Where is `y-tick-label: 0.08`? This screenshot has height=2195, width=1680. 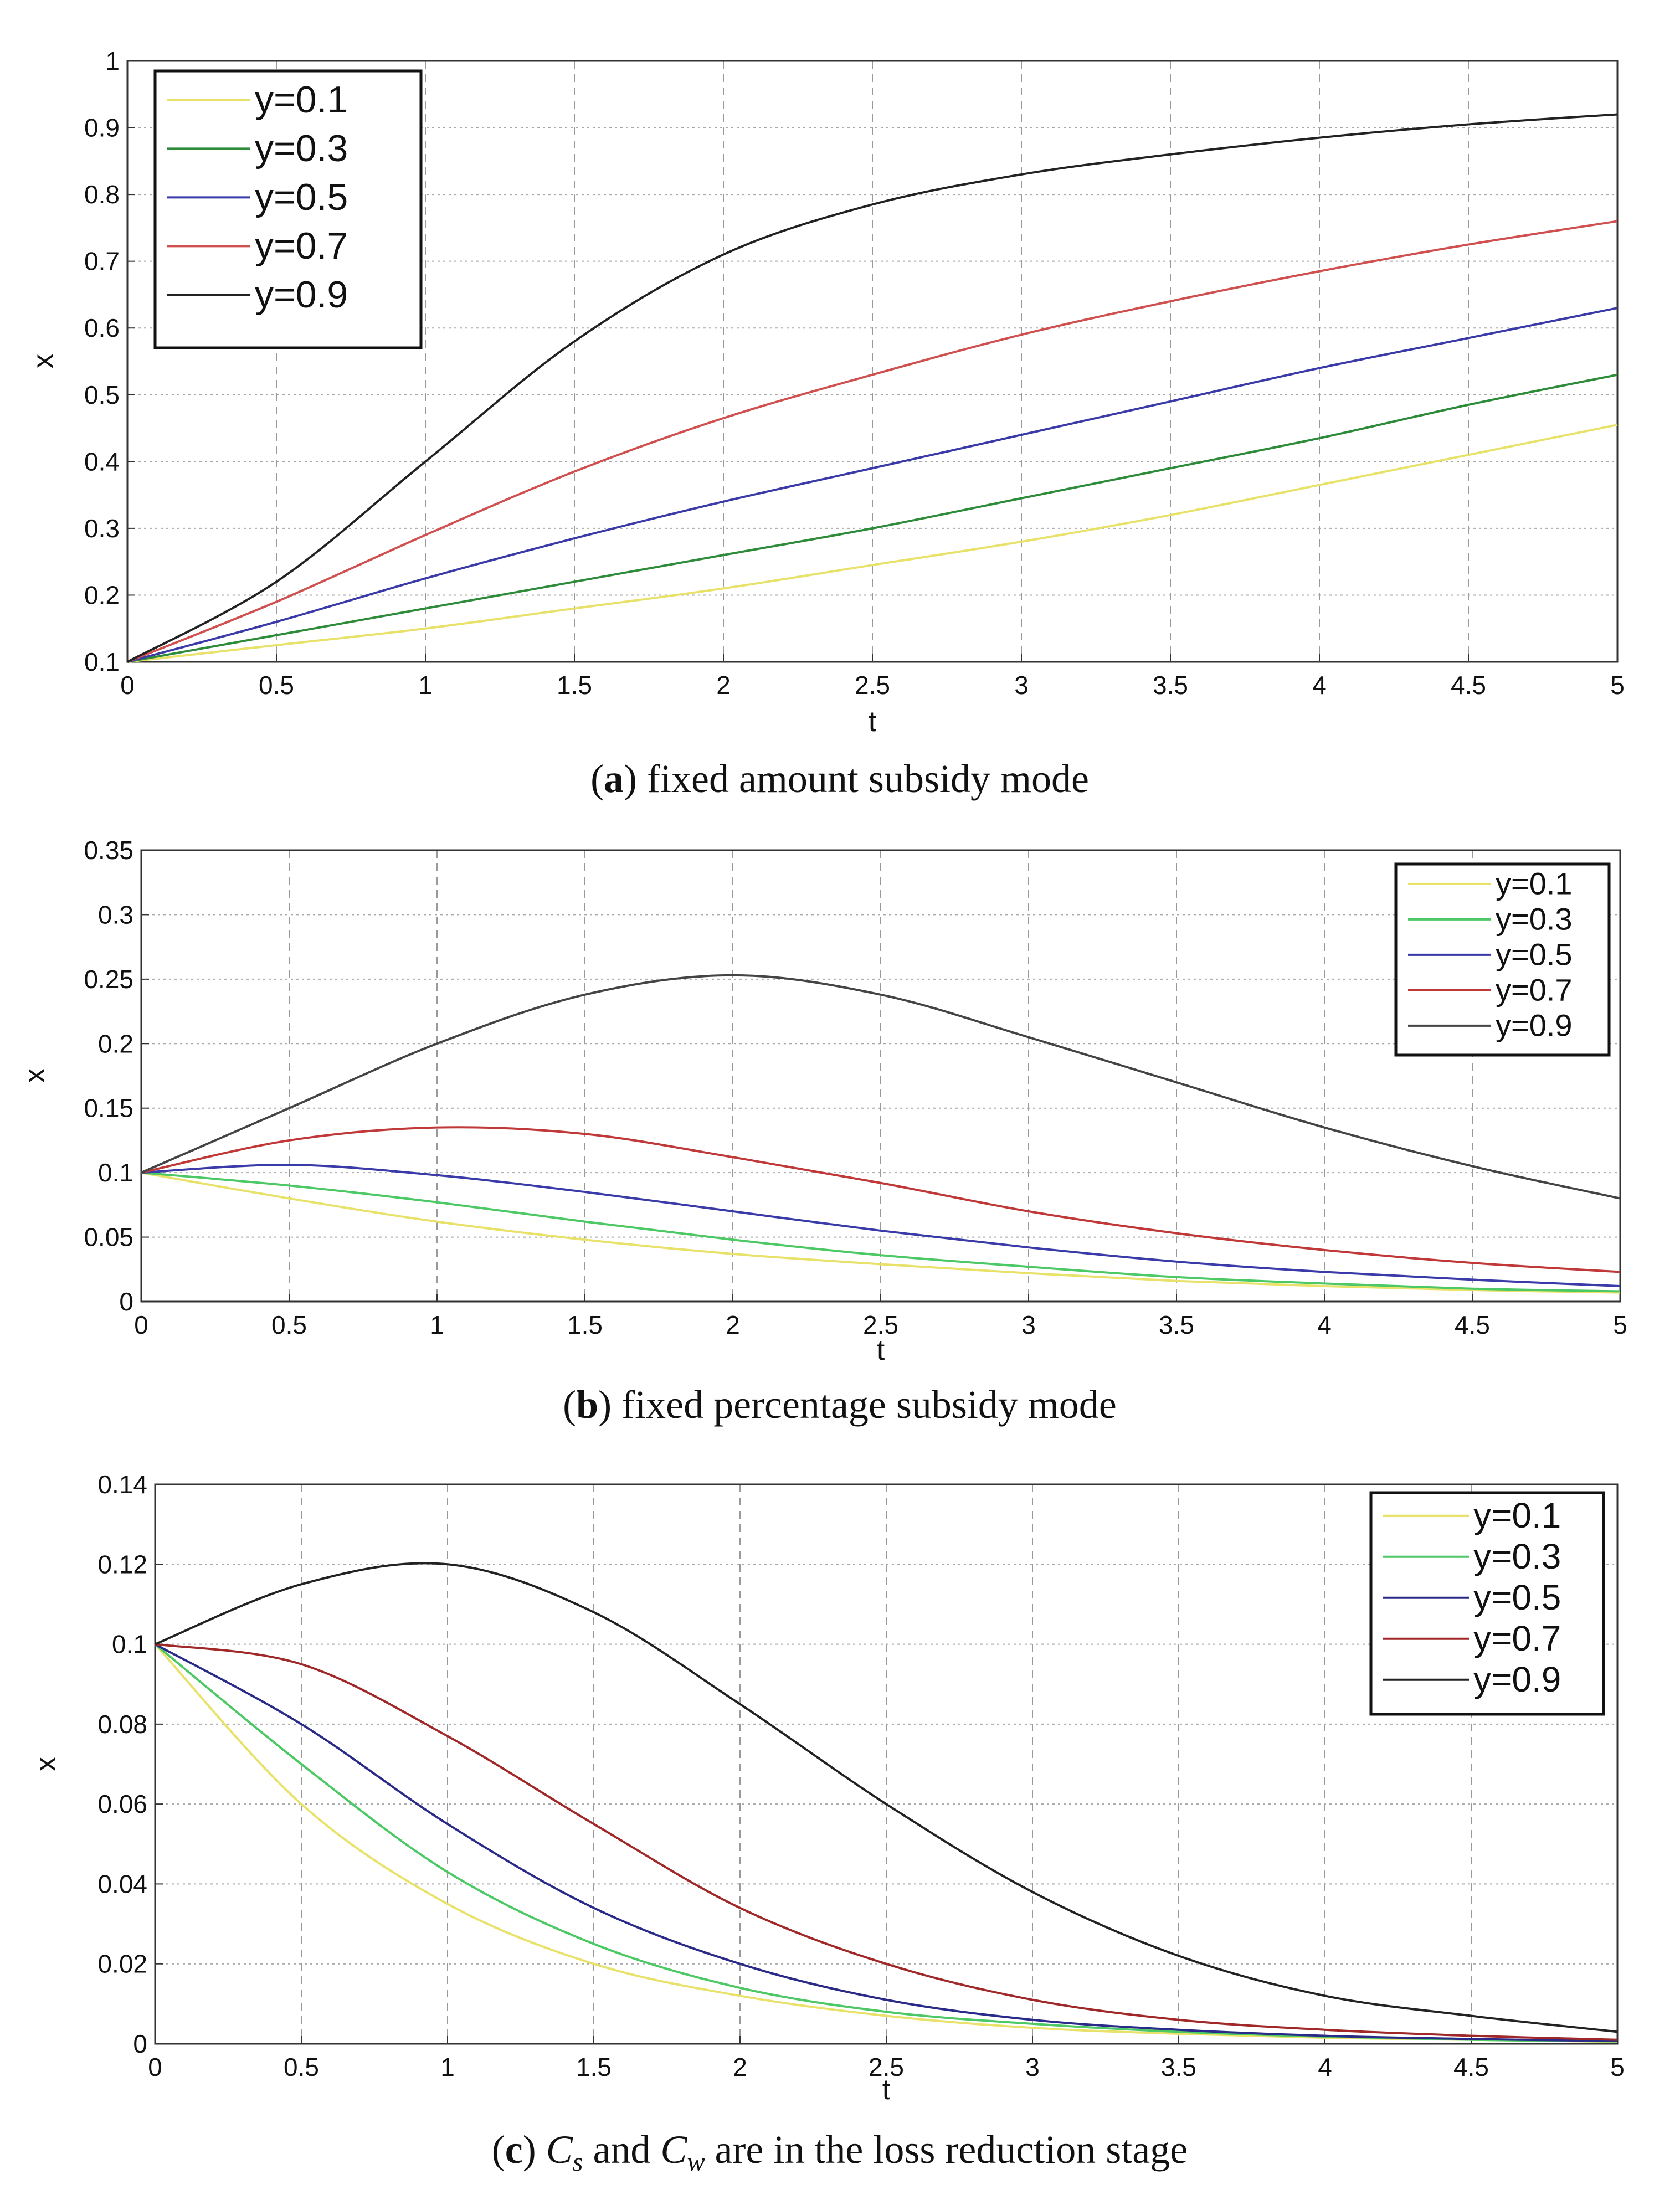 y-tick-label: 0.08 is located at coordinates (122, 1724).